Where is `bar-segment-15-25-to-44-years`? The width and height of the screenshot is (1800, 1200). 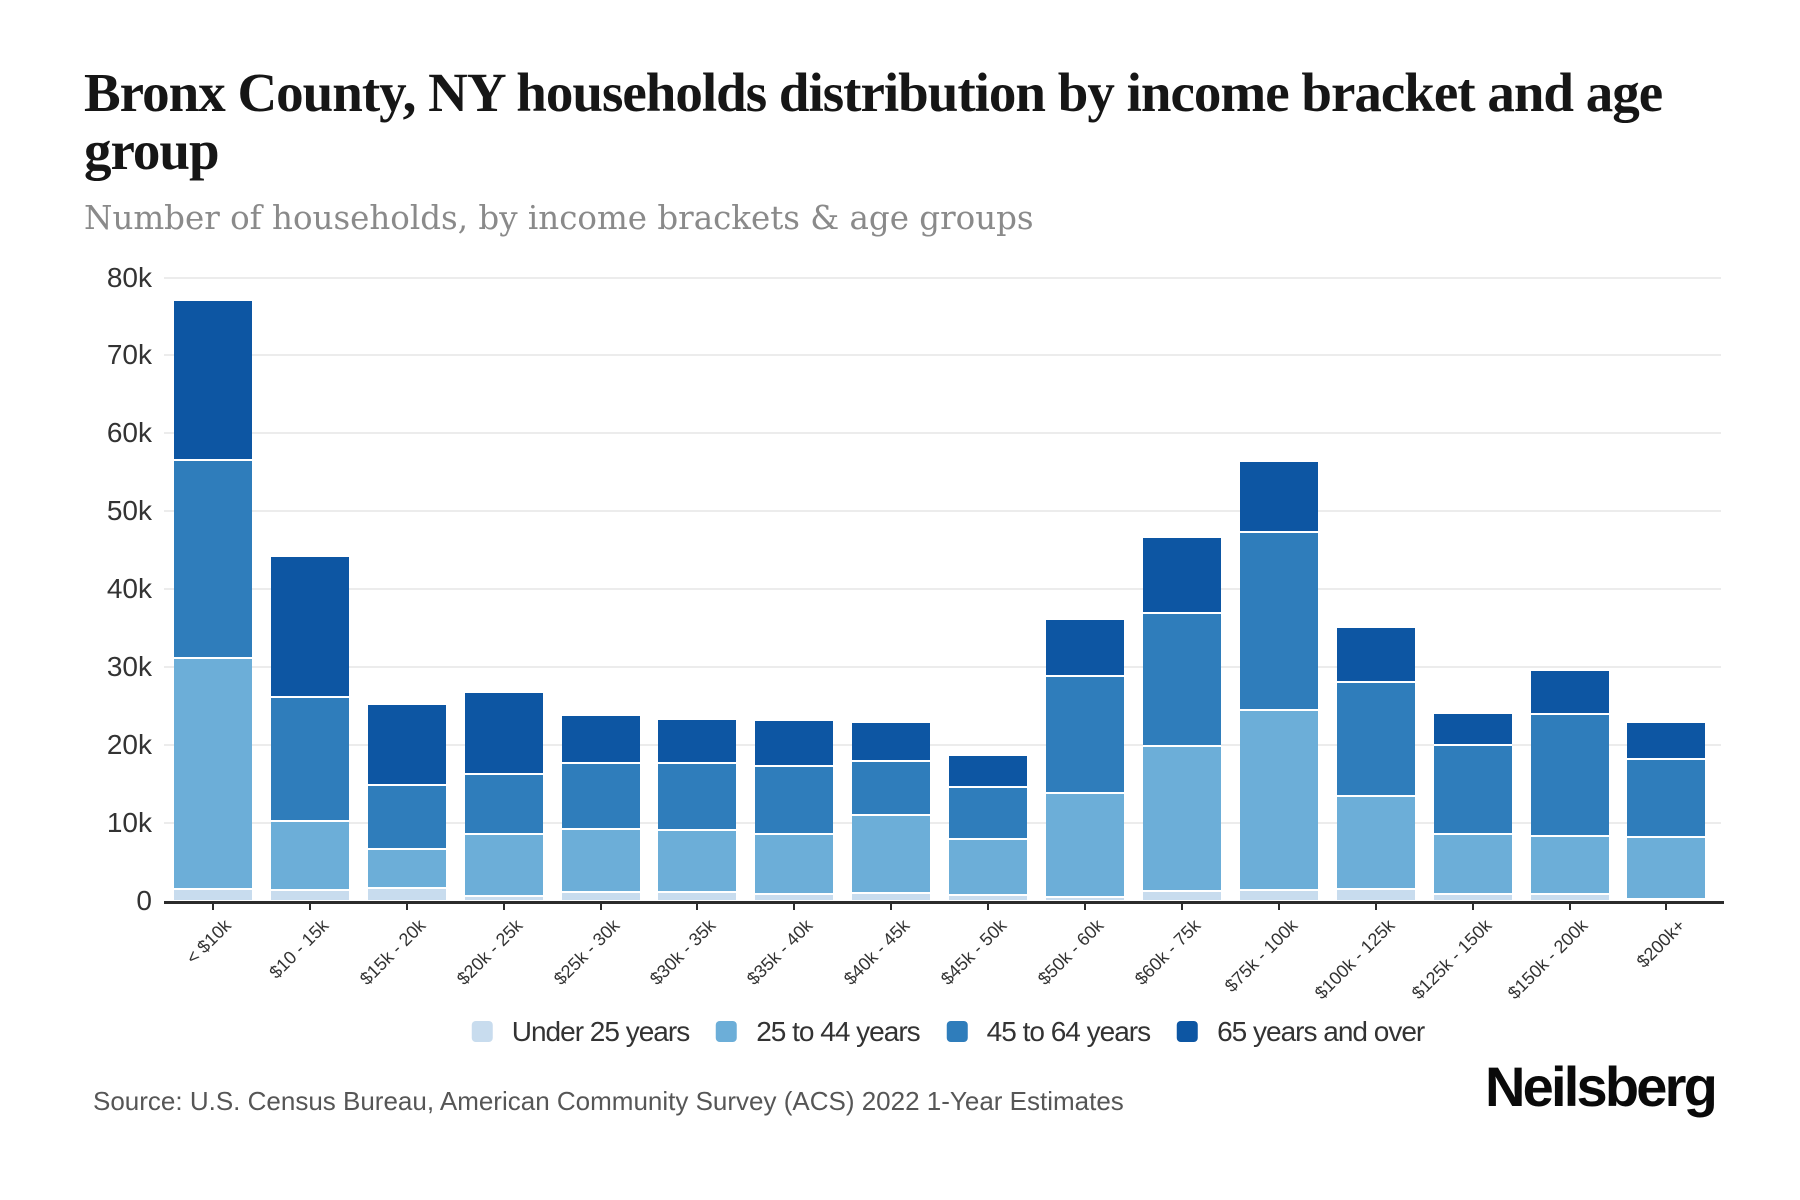 bar-segment-15-25-to-44-years is located at coordinates (1569, 865).